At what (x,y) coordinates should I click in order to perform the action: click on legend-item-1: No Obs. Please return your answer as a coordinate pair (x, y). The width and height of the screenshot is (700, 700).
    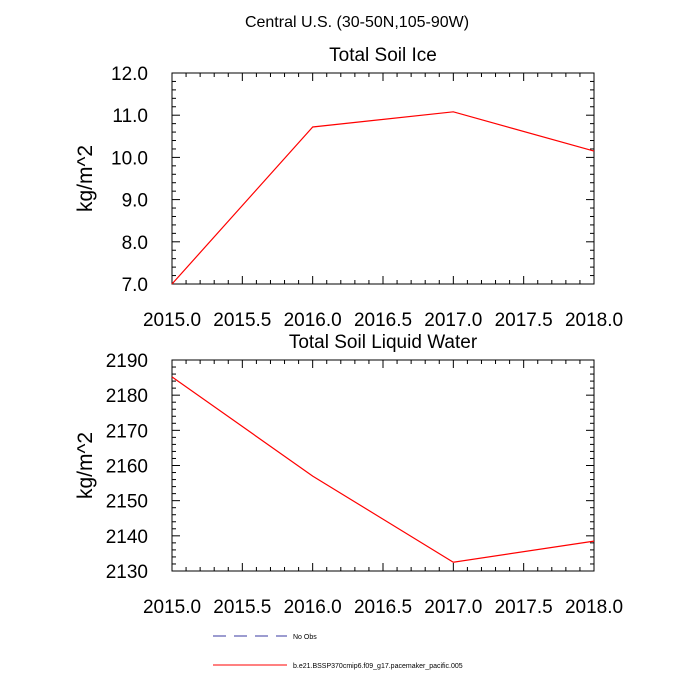
    Looking at the image, I should click on (265, 637).